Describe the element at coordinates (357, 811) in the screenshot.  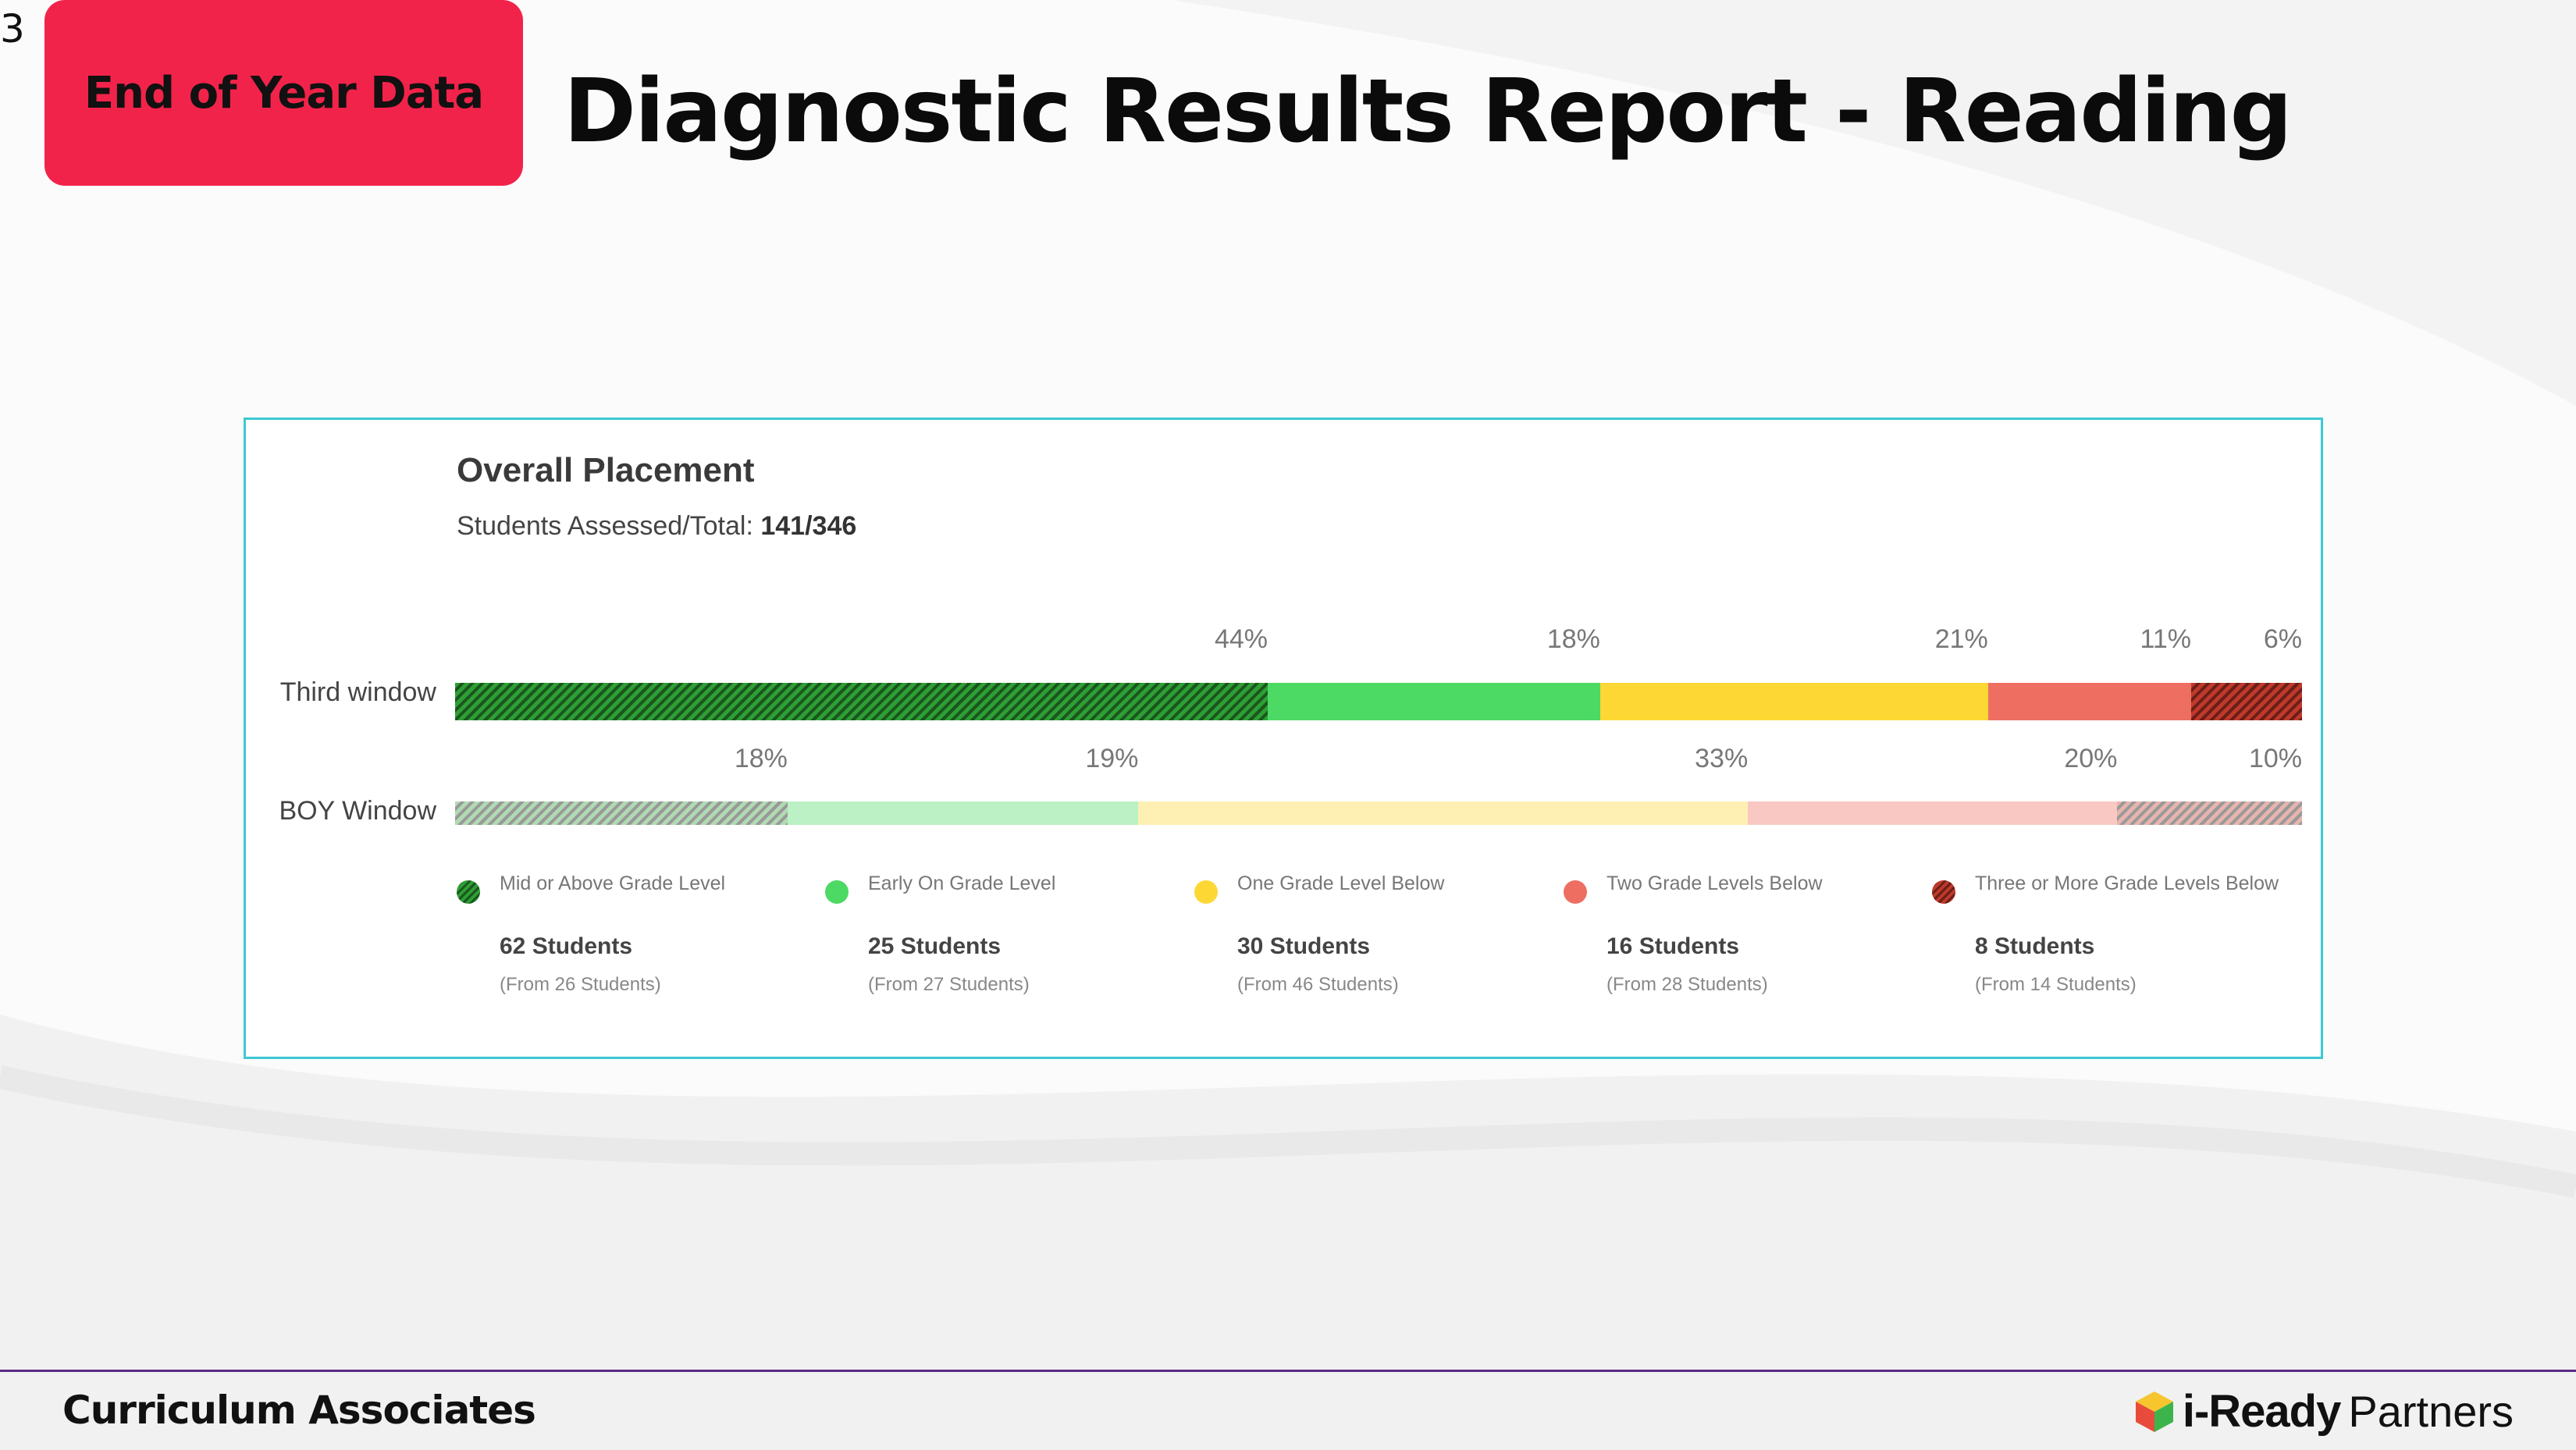
I see `row-label-boy-window: BOY Window` at that location.